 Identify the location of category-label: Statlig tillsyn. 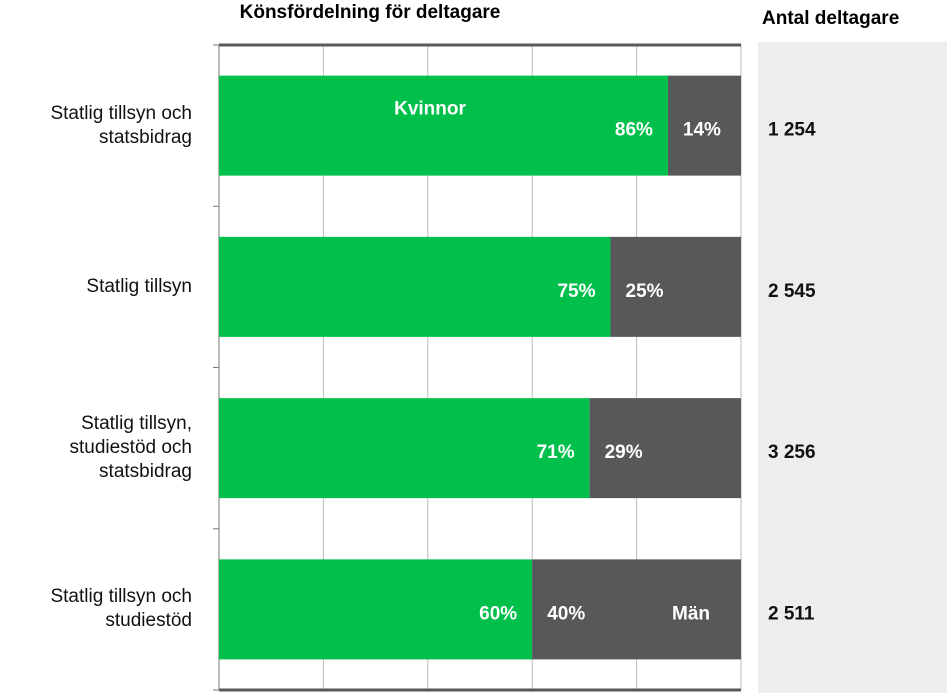
(139, 286).